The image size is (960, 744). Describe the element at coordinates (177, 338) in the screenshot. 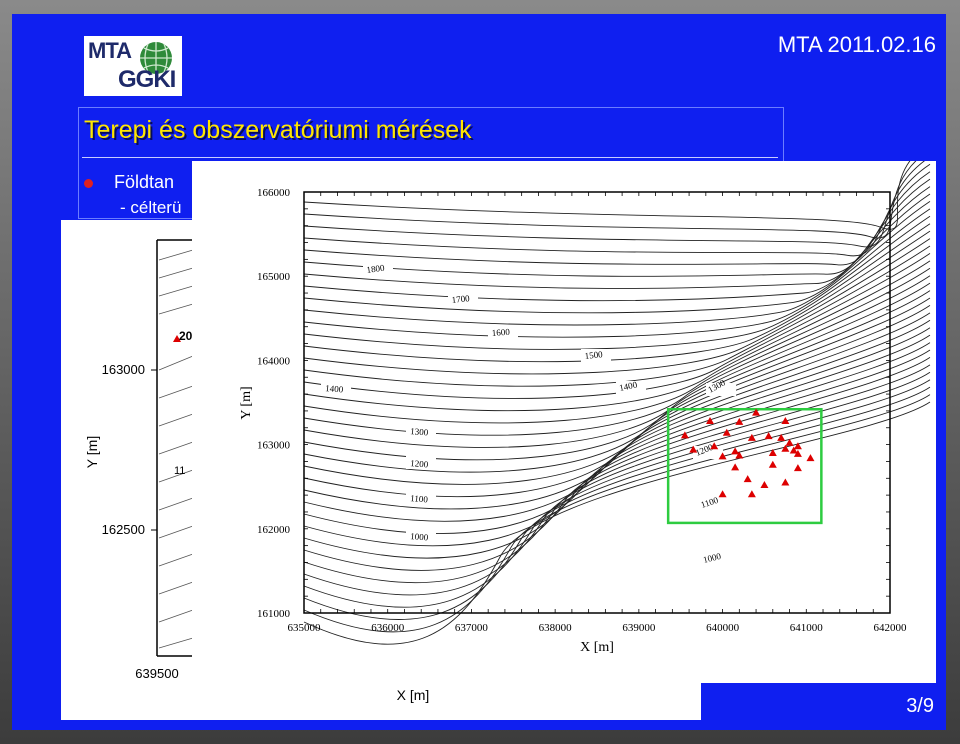

I see `back-marker` at that location.